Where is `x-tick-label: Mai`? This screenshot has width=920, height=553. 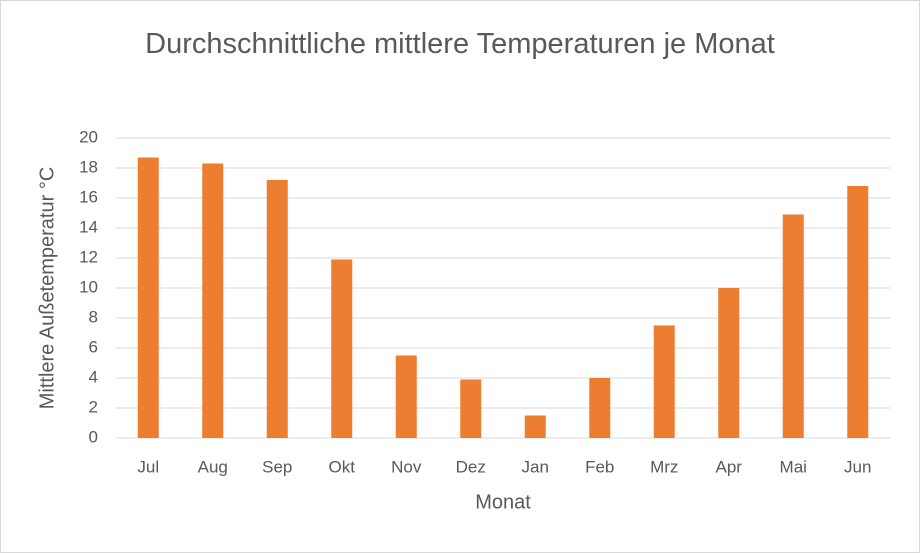
x-tick-label: Mai is located at coordinates (793, 466).